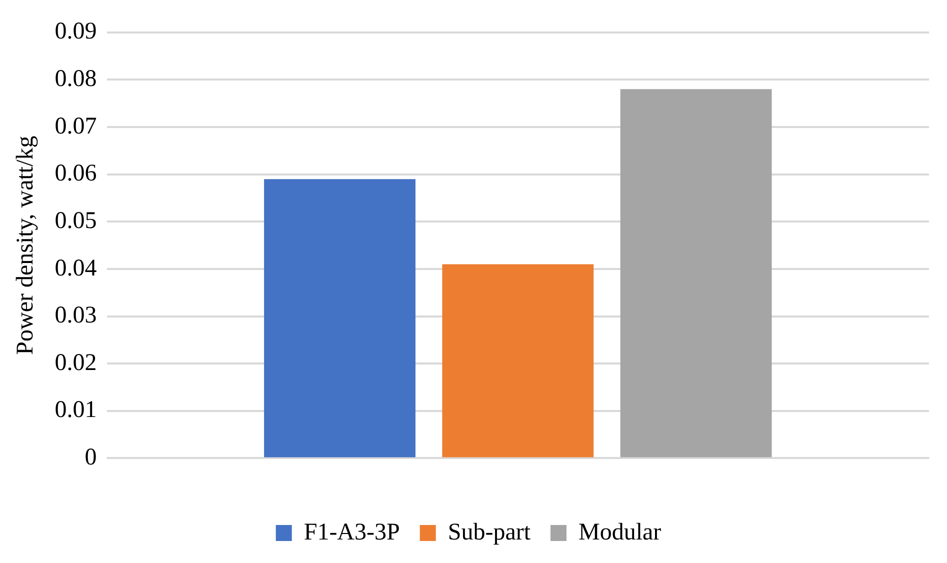 The image size is (947, 563). What do you see at coordinates (352, 532) in the screenshot?
I see `legend-label: F1-A3-3P` at bounding box center [352, 532].